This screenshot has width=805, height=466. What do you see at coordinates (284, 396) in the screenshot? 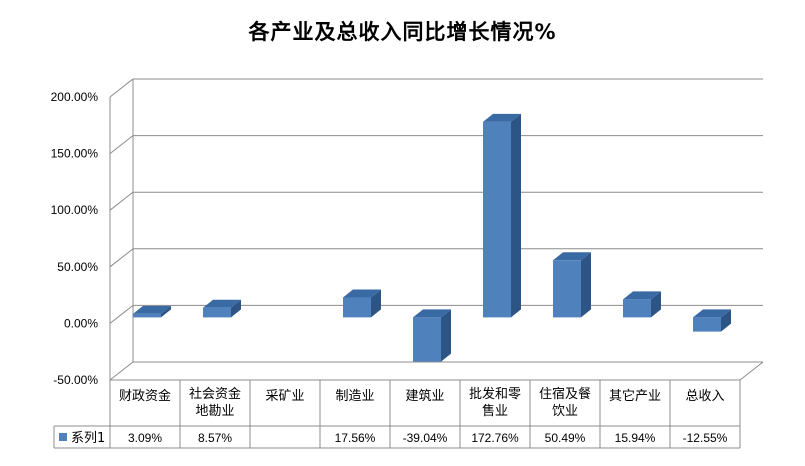
I see `category-label: 采矿业` at bounding box center [284, 396].